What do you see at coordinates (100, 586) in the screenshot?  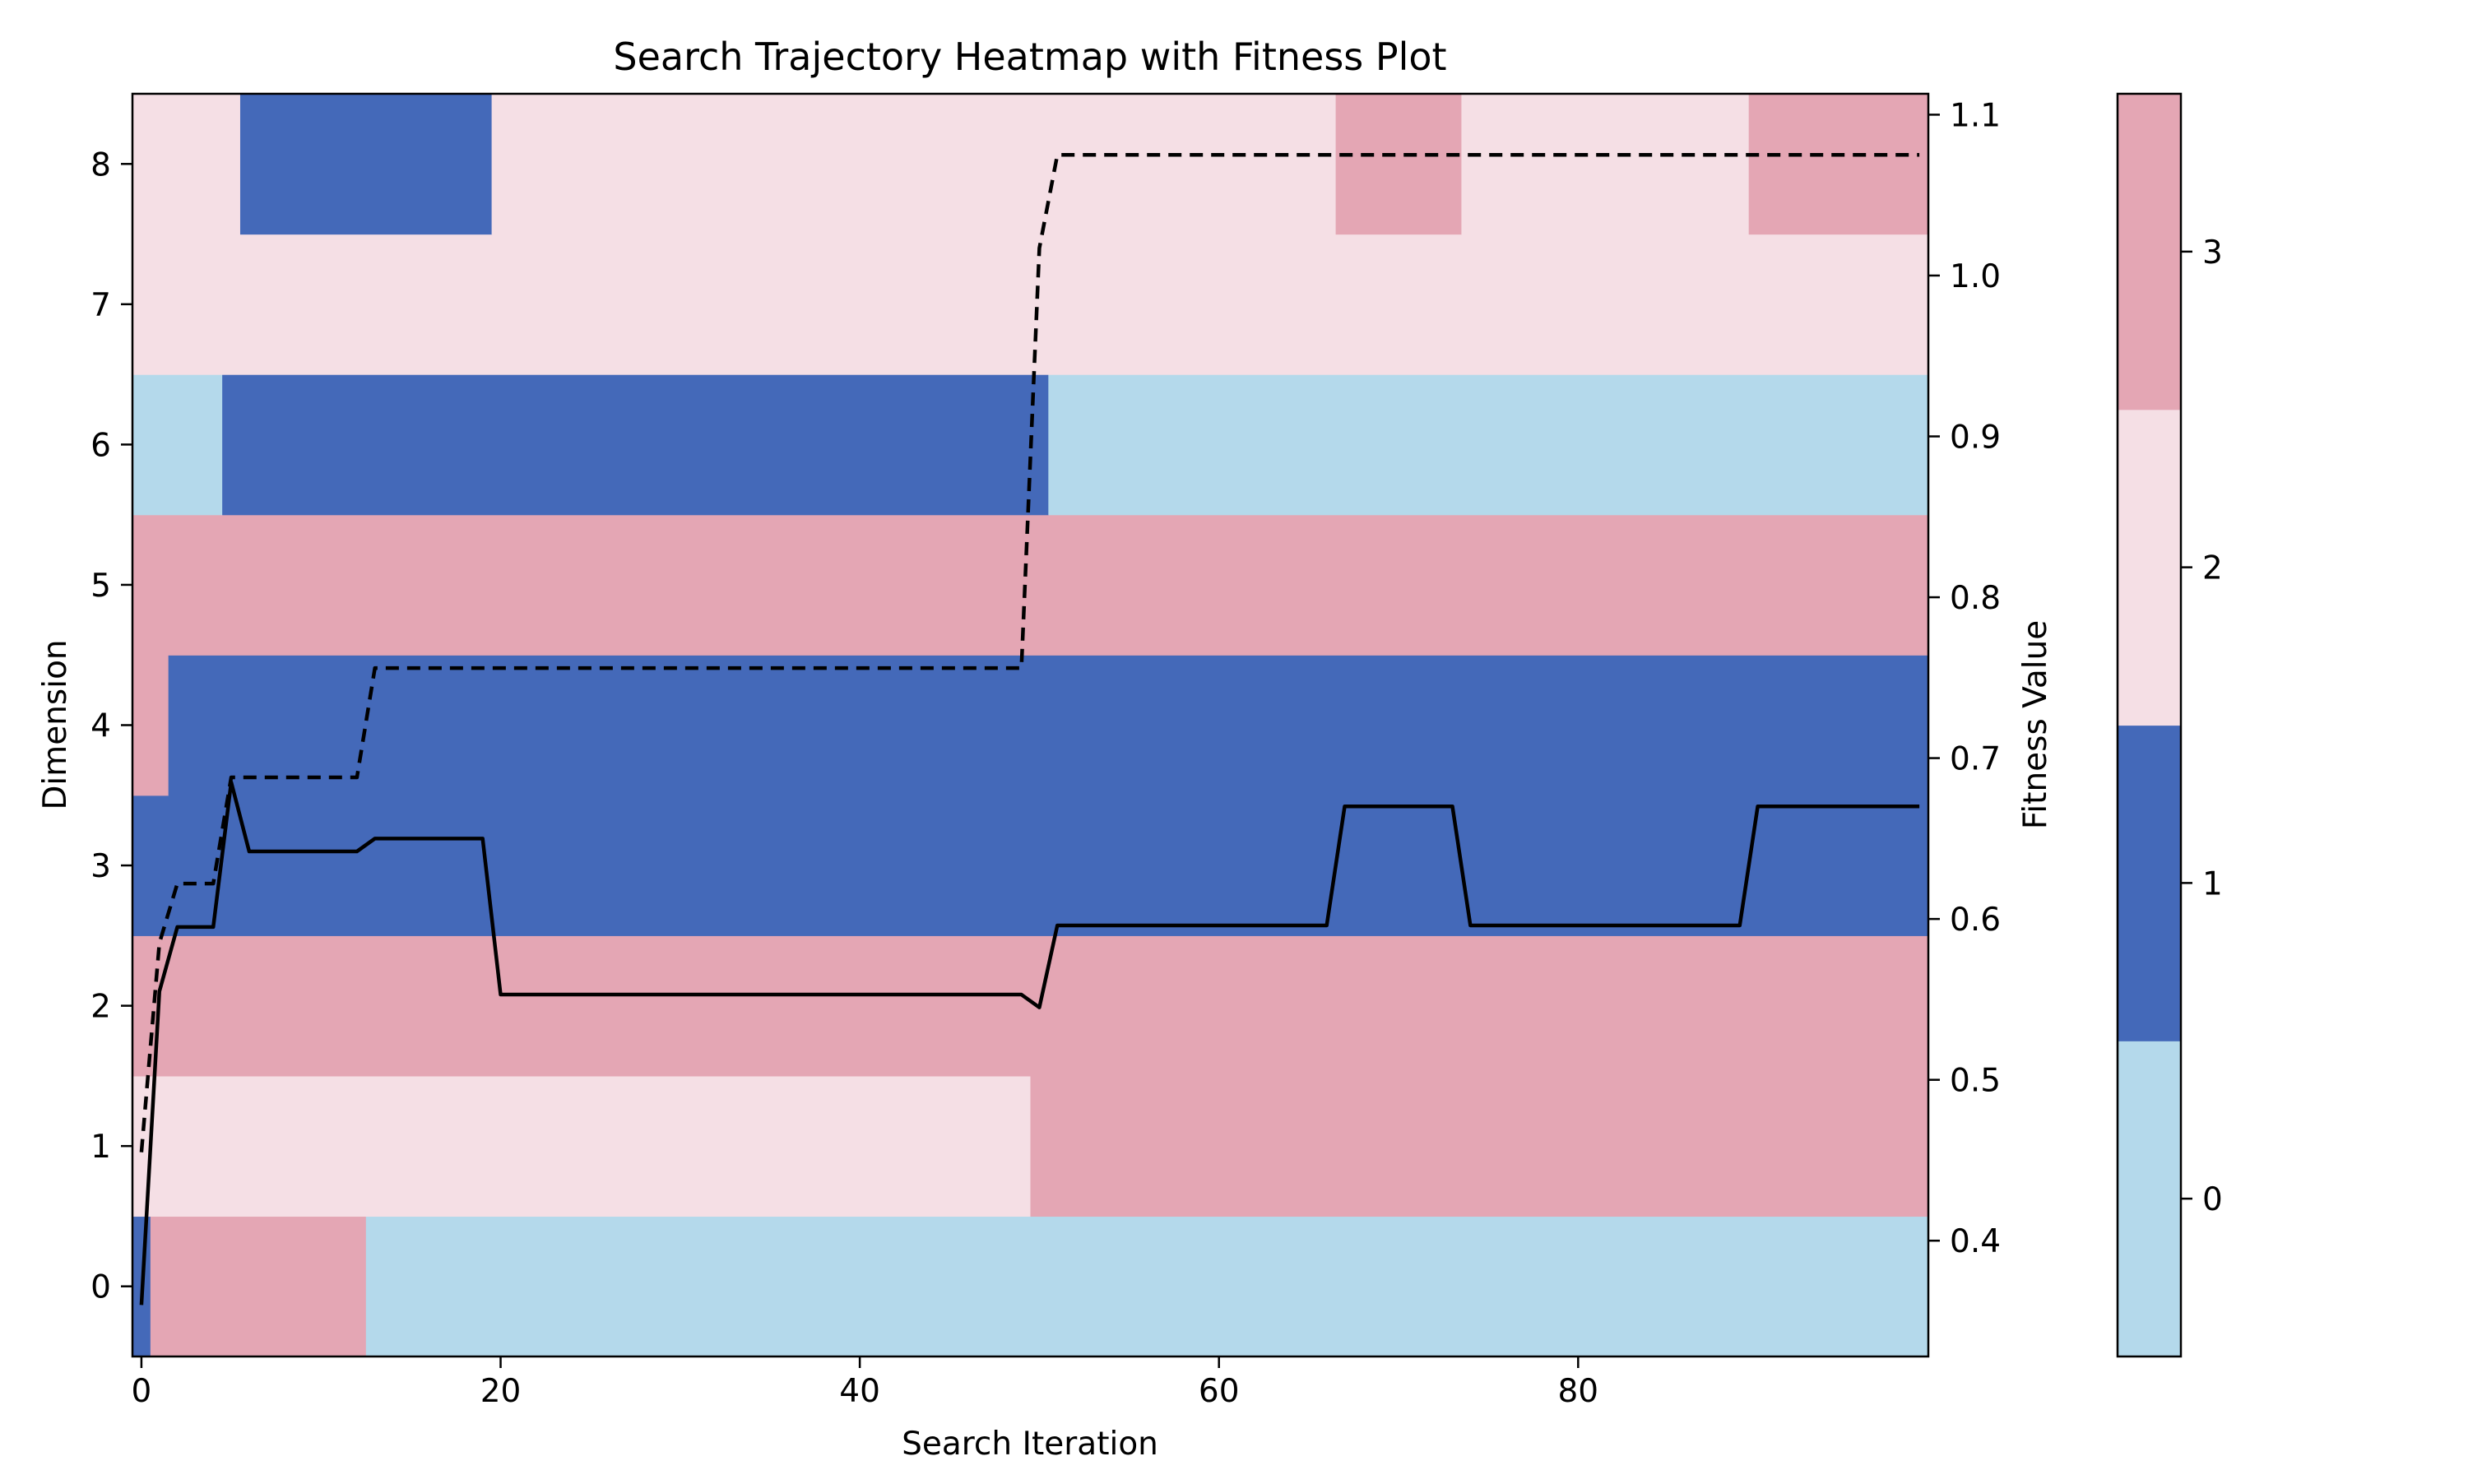 I see `y-tick-label: 5` at bounding box center [100, 586].